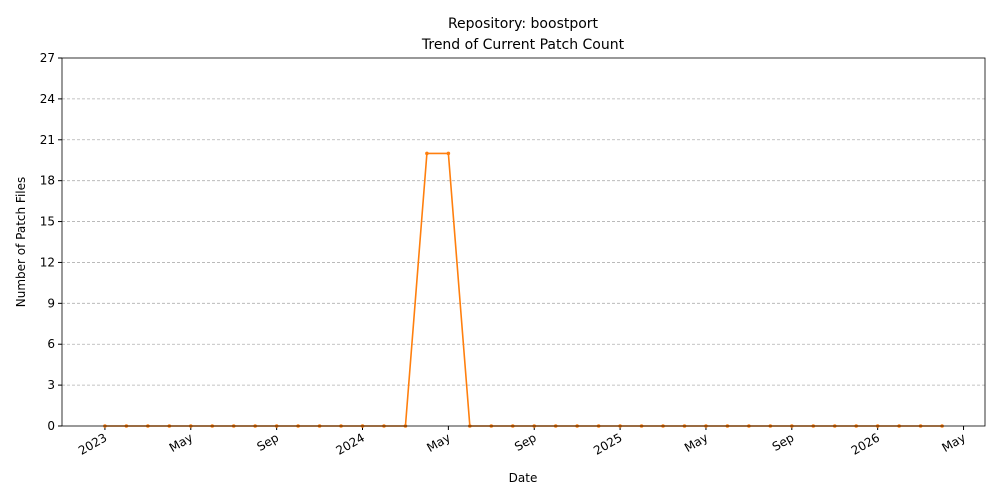 This screenshot has width=1000, height=504. Describe the element at coordinates (47, 99) in the screenshot. I see `y-tick-label: 24` at that location.